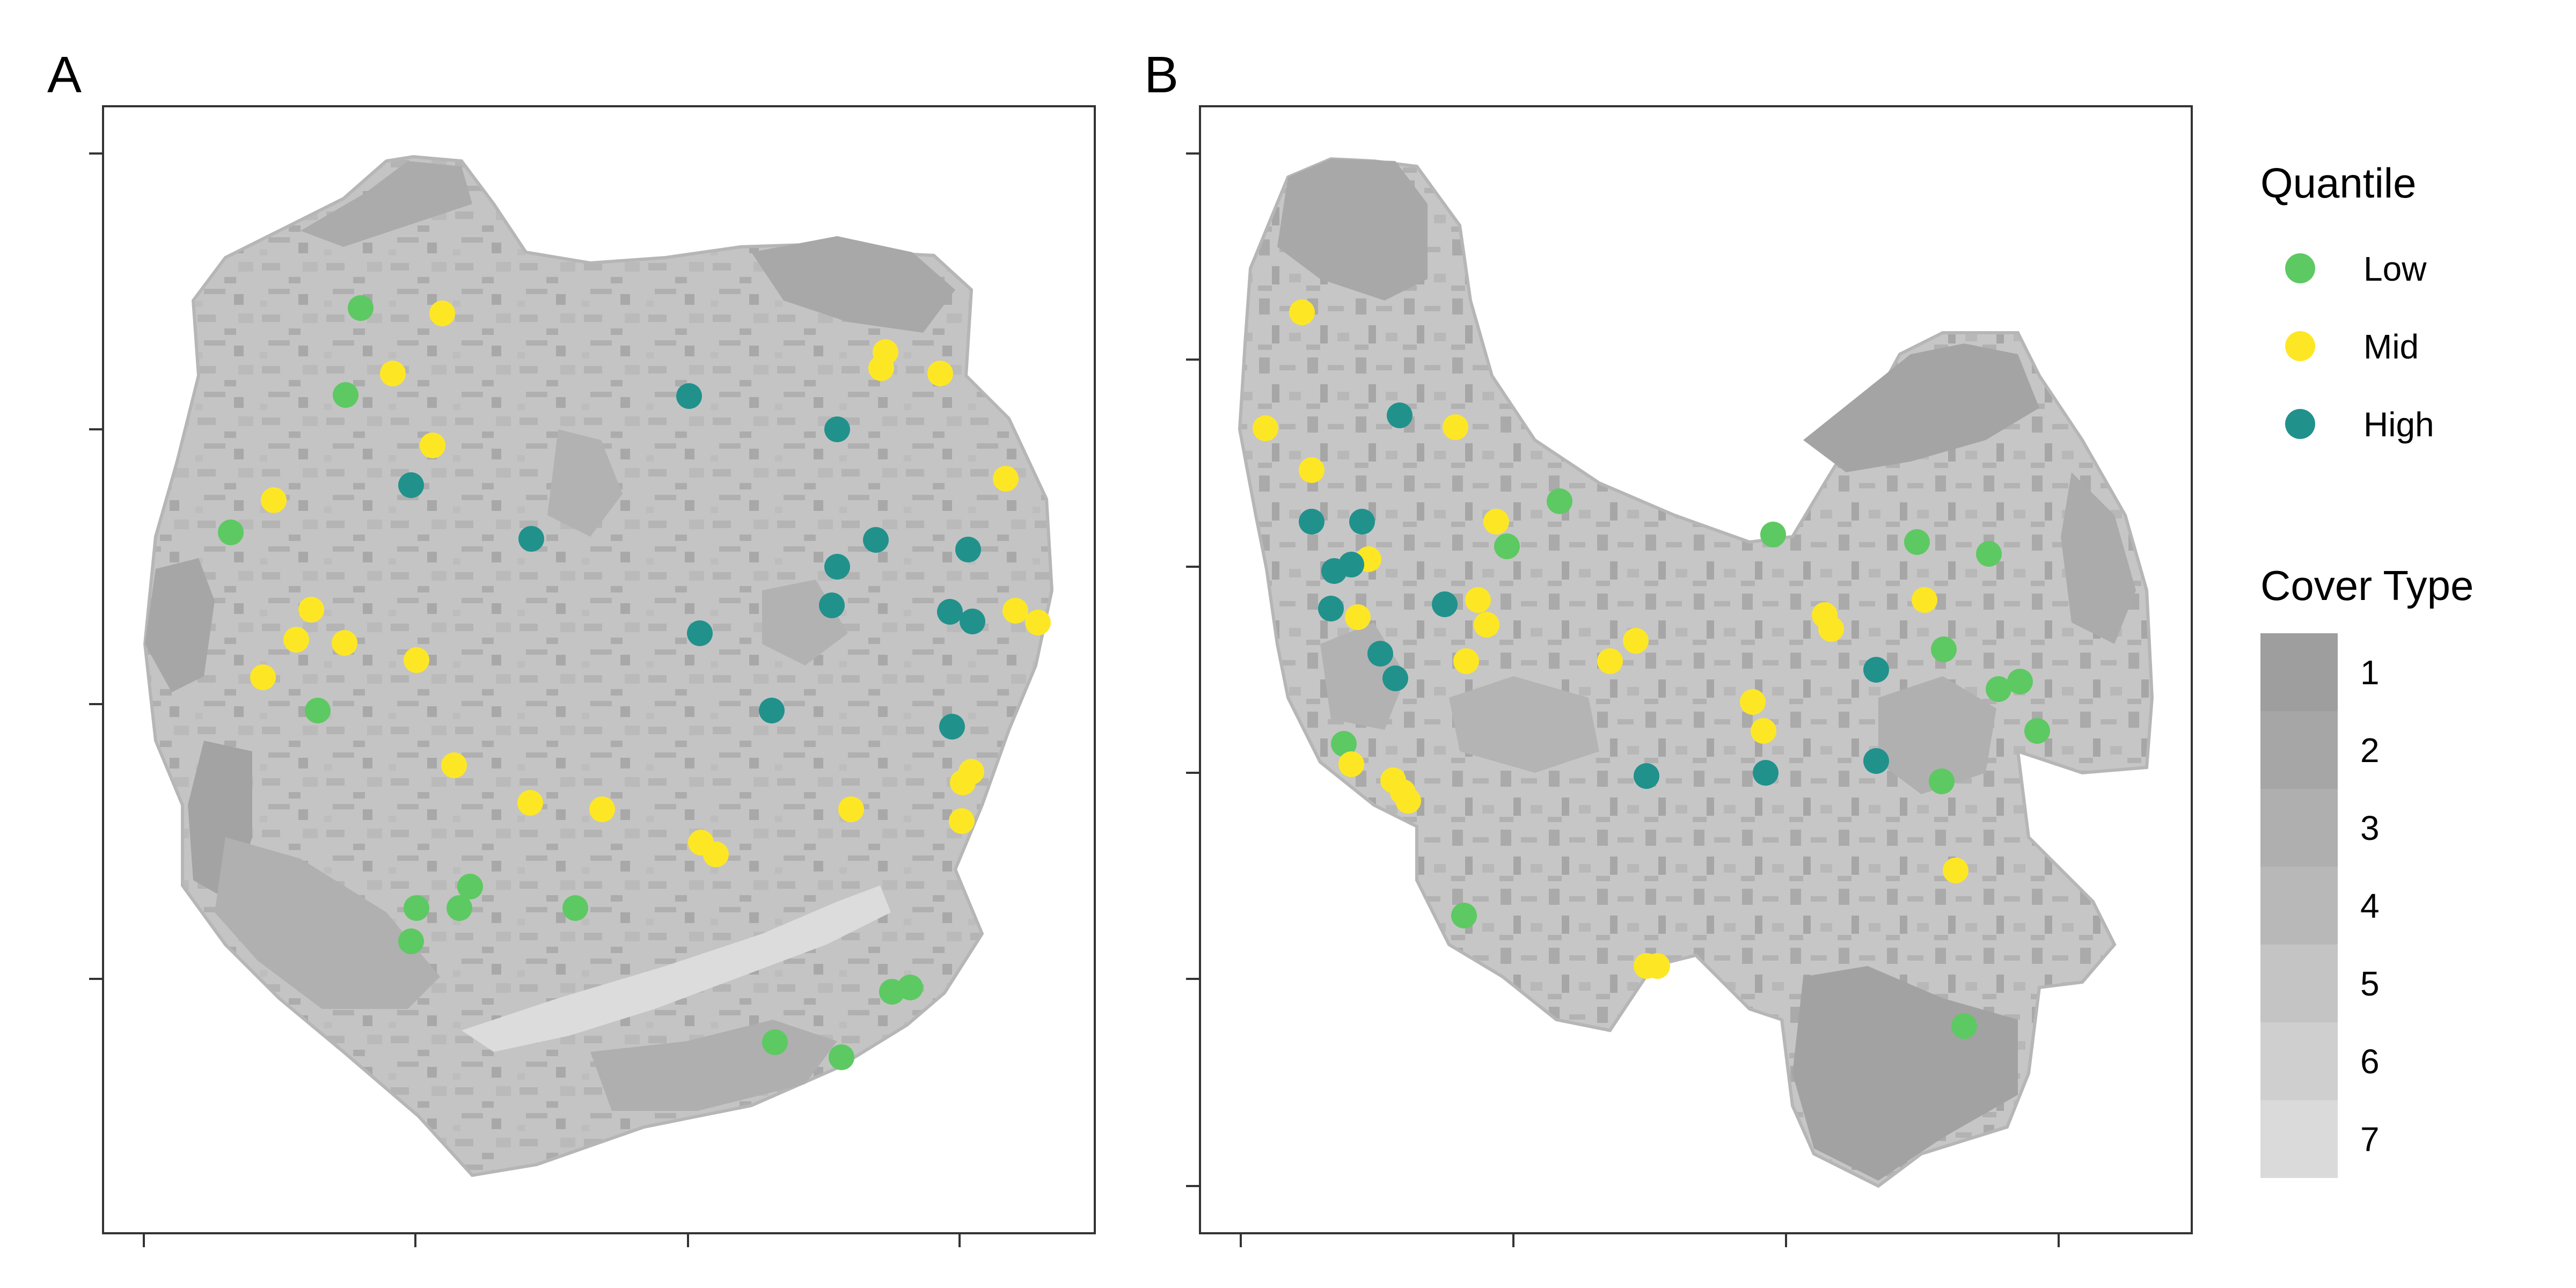 The height and width of the screenshot is (1288, 2576). I want to click on cover-label-7: 7, so click(2370, 1139).